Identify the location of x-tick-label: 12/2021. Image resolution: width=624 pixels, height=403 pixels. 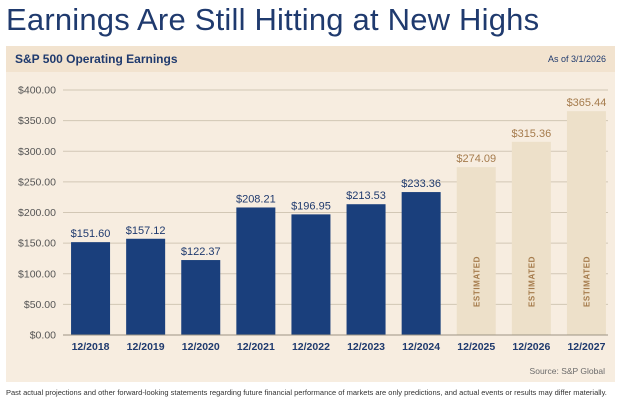
(256, 347).